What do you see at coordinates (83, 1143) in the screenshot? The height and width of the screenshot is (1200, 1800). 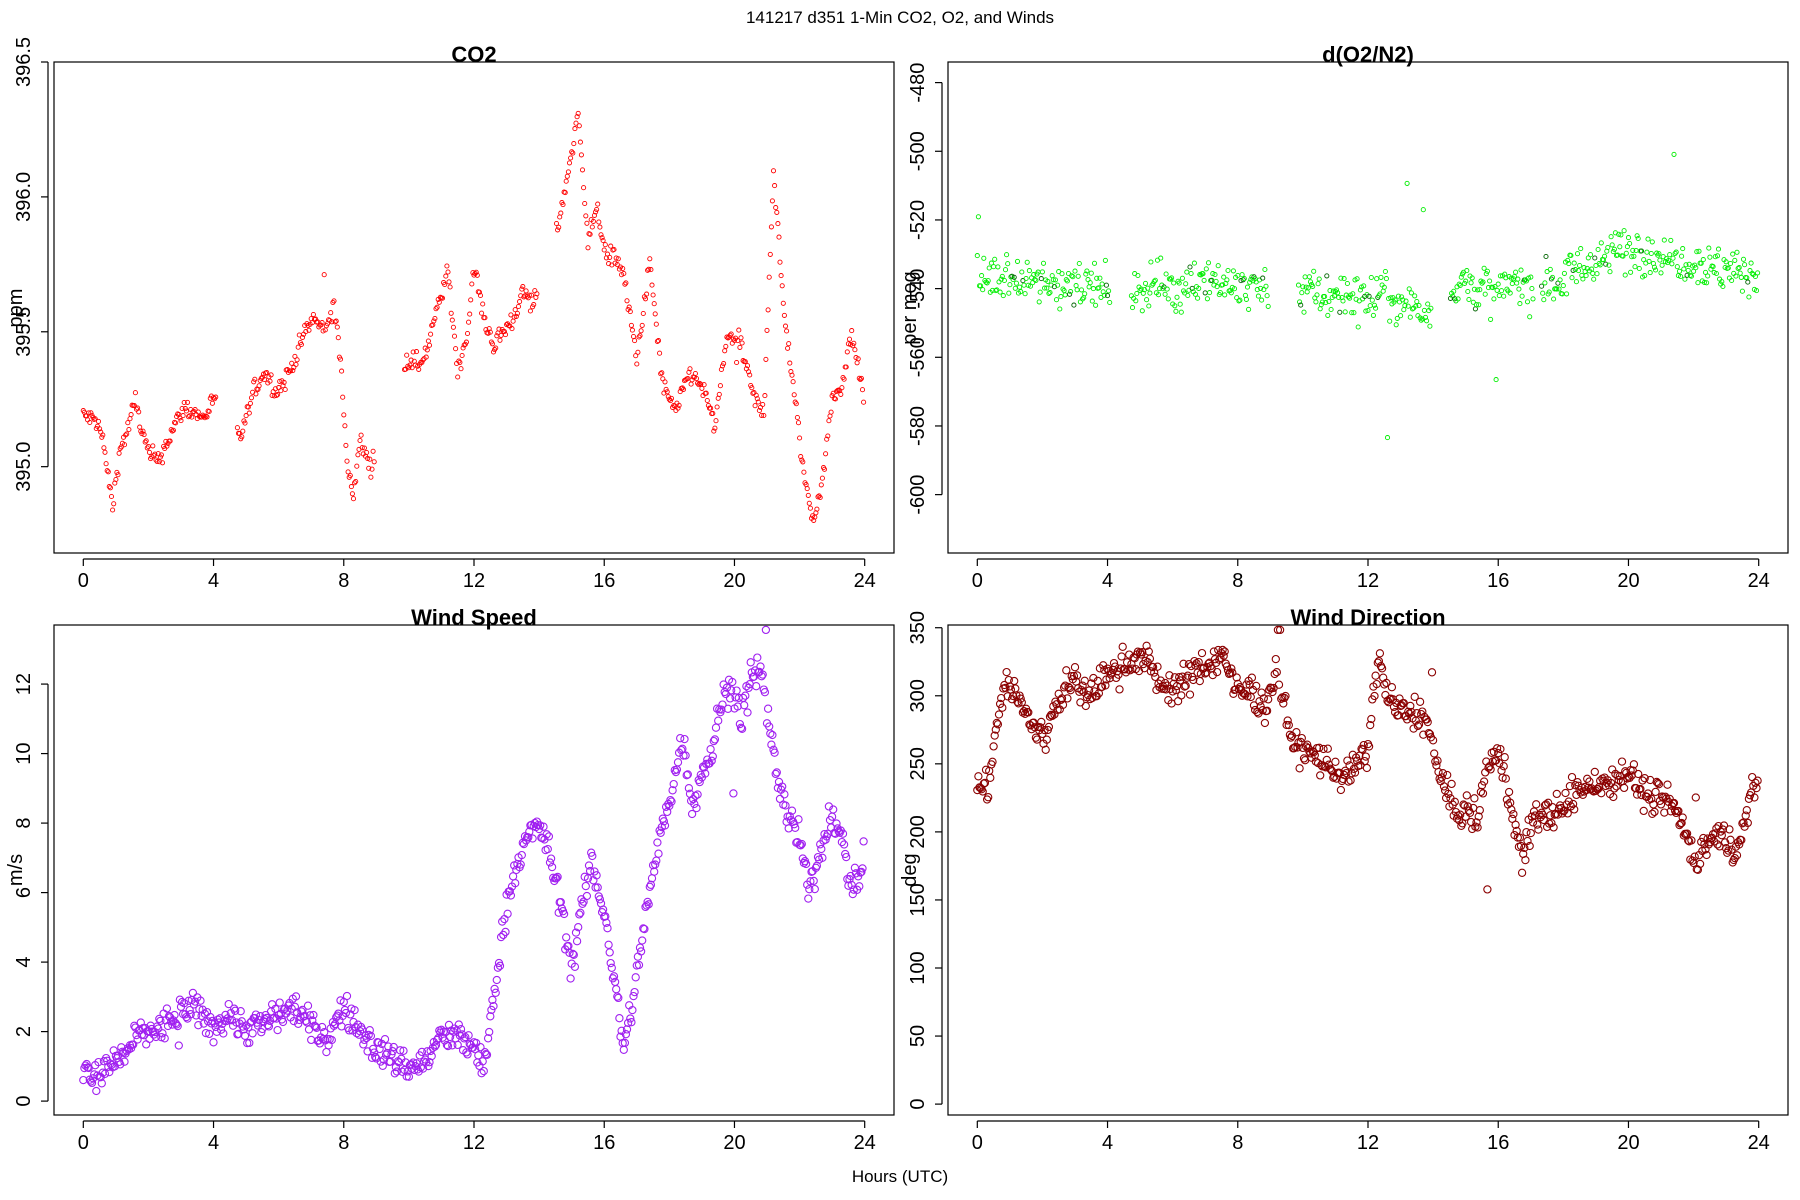 I see `wspd-xtick-label: 0` at bounding box center [83, 1143].